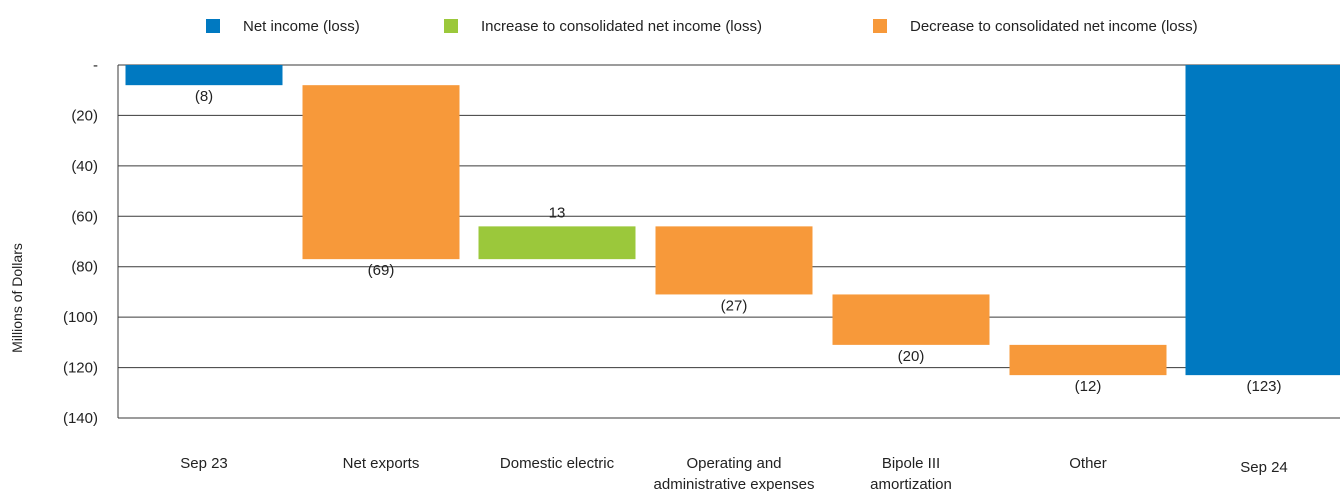  I want to click on x-tick-label-3-1: administrative expenses, so click(734, 483).